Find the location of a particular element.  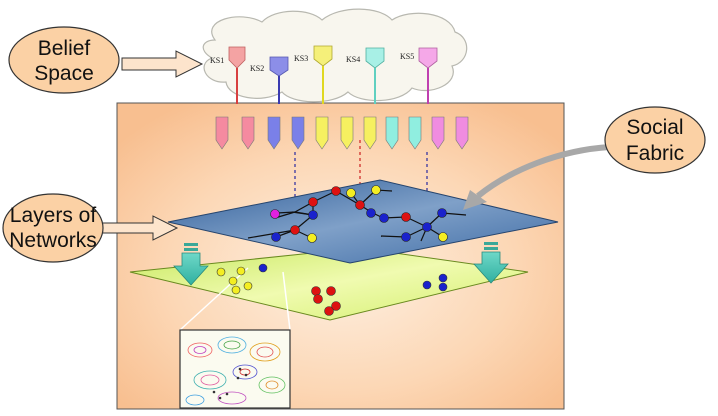

layers-arrow is located at coordinates (139, 228).